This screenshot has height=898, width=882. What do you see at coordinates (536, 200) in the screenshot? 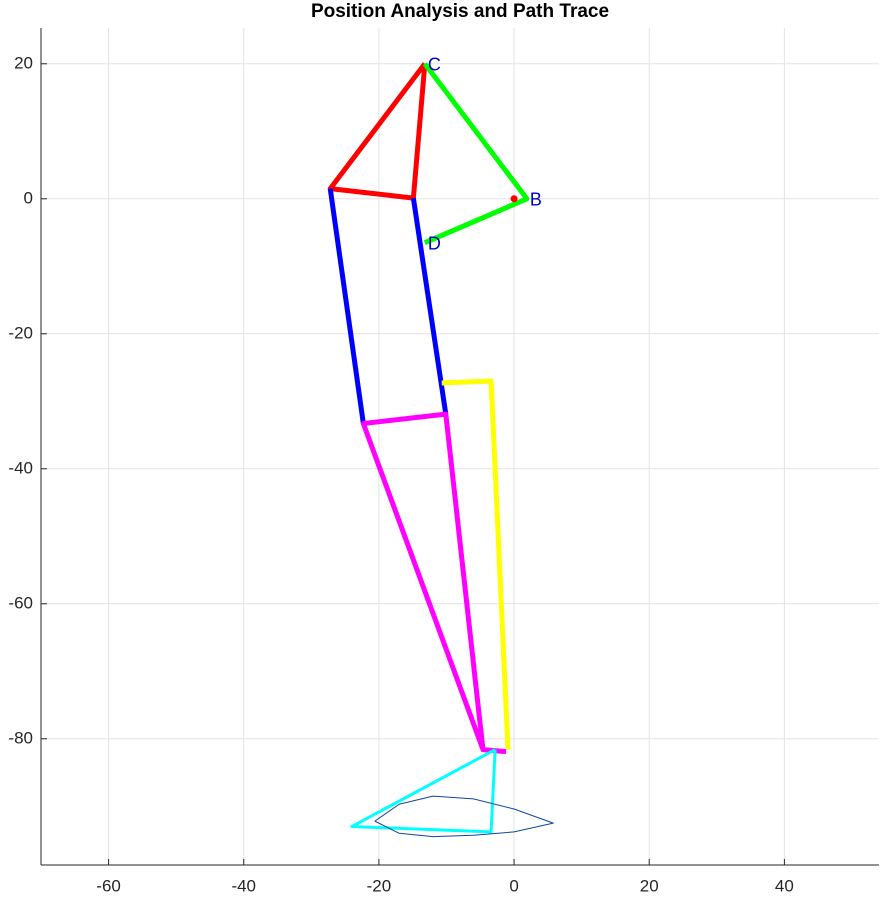
I see `joint-label: B` at bounding box center [536, 200].